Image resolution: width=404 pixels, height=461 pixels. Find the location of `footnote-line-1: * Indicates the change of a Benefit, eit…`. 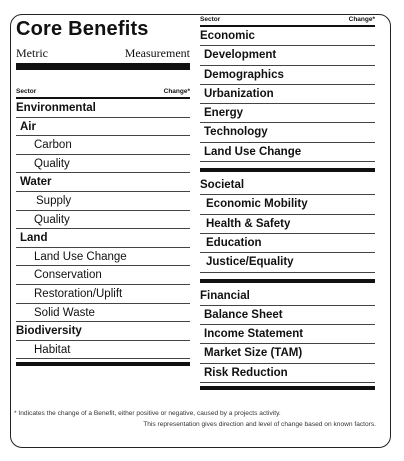

footnote-line-1: * Indicates the change of a Benefit, eit… is located at coordinates (147, 413).